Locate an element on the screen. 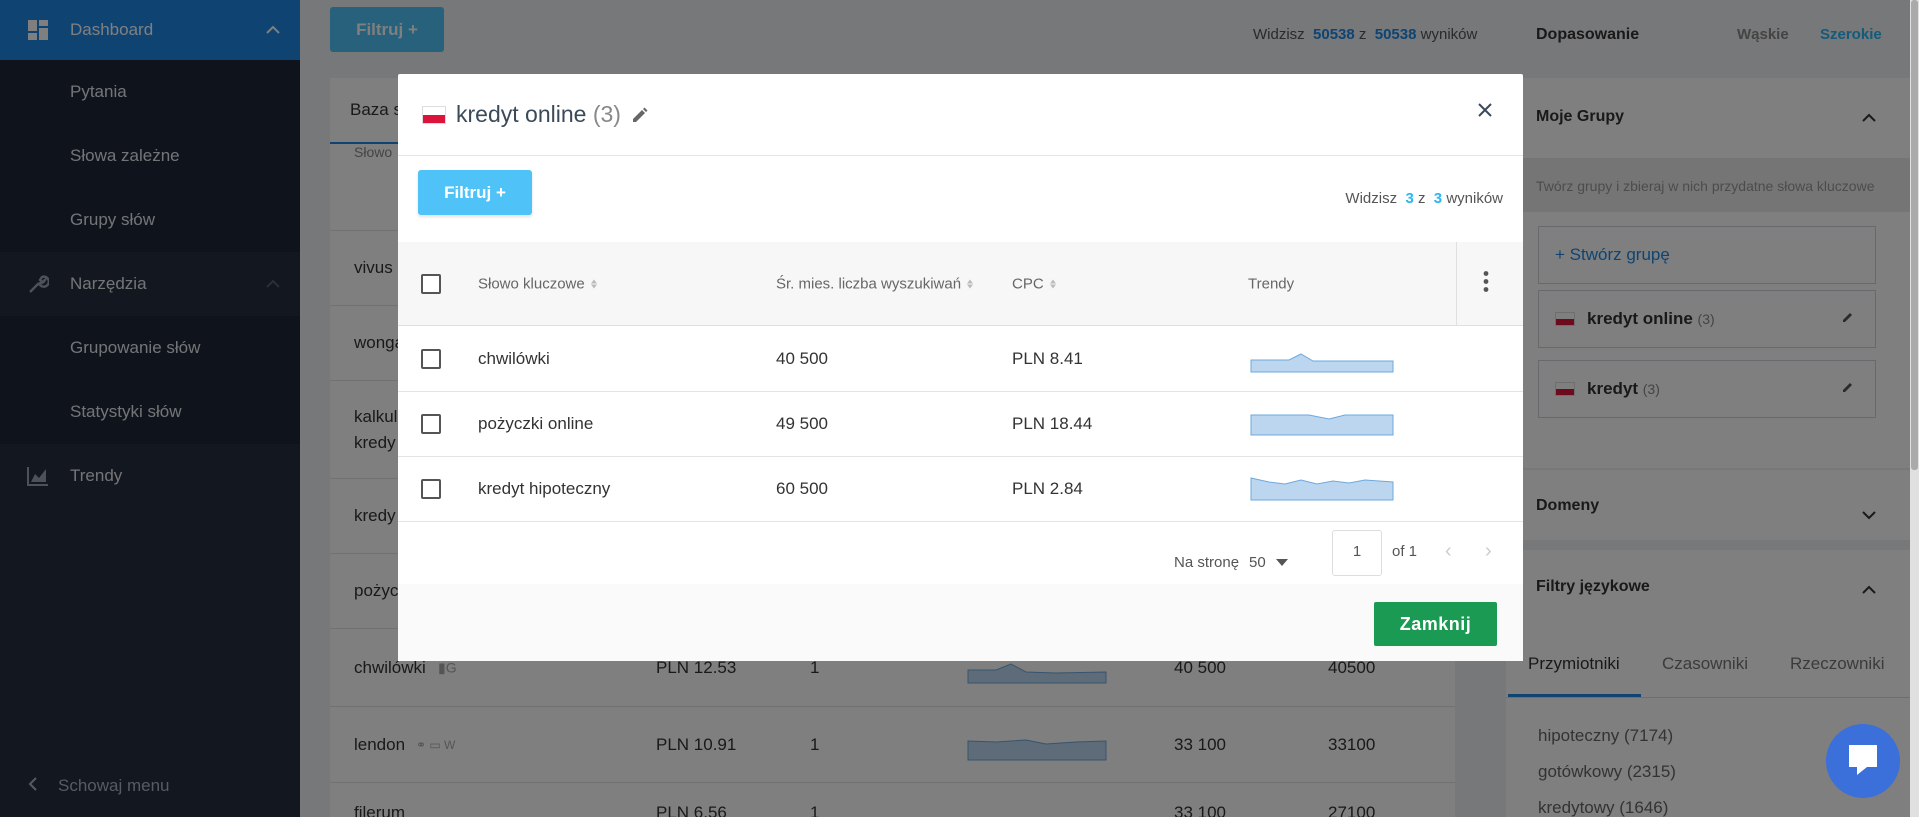 This screenshot has width=1919, height=817. table-row: kredyt hipoteczny 60 500 PLN 2.84 is located at coordinates (960, 489).